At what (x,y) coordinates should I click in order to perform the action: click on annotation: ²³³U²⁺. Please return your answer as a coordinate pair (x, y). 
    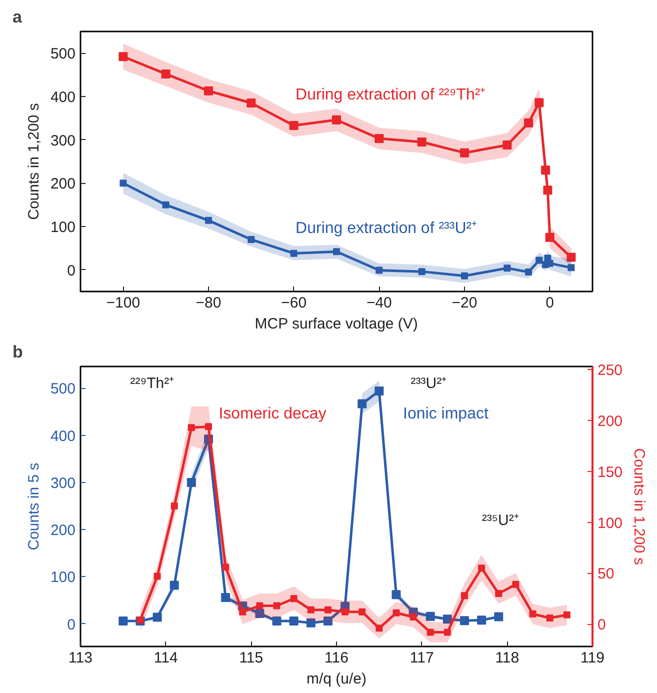
    Looking at the image, I should click on (428, 383).